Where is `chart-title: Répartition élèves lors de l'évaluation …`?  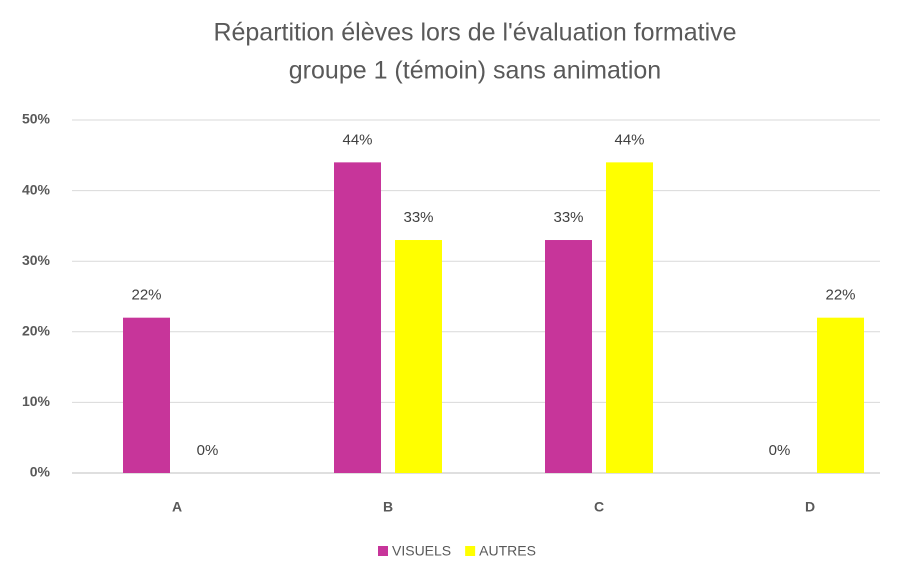 chart-title: Répartition élèves lors de l'évaluation … is located at coordinates (474, 33).